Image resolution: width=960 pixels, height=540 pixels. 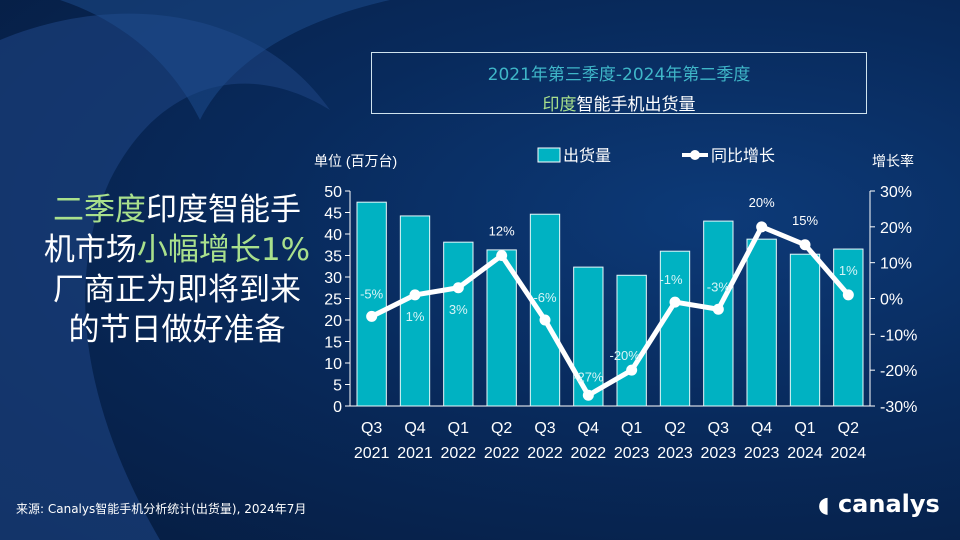 What do you see at coordinates (99, 210) in the screenshot?
I see `headline-l1a: 二季度` at bounding box center [99, 210].